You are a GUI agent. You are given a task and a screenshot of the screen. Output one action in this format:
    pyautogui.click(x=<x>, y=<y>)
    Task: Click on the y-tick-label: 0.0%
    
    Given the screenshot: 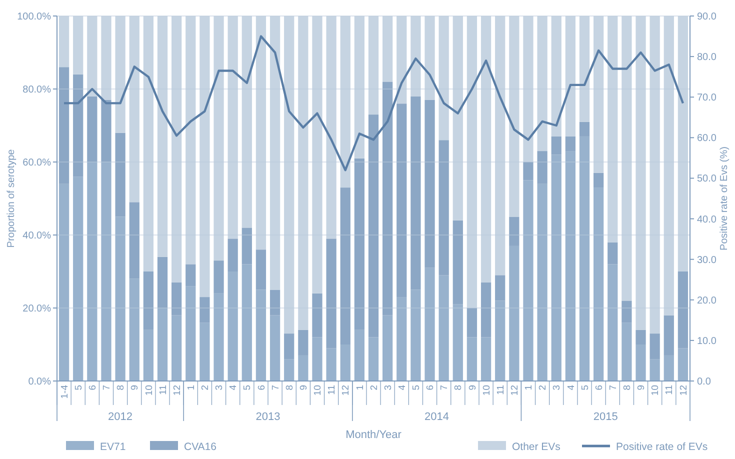 What is the action you would take?
    pyautogui.click(x=40, y=382)
    